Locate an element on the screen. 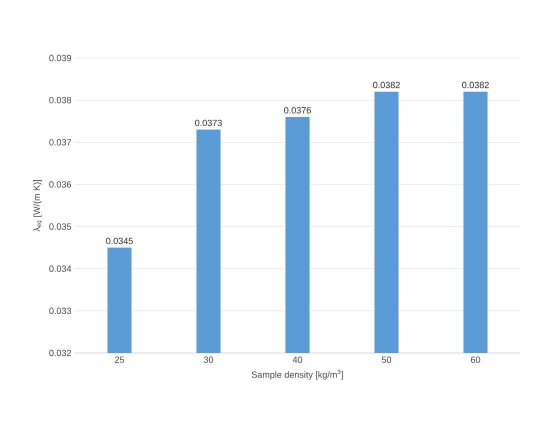 The width and height of the screenshot is (543, 423). y-tick-label: 0.034 is located at coordinates (60, 269).